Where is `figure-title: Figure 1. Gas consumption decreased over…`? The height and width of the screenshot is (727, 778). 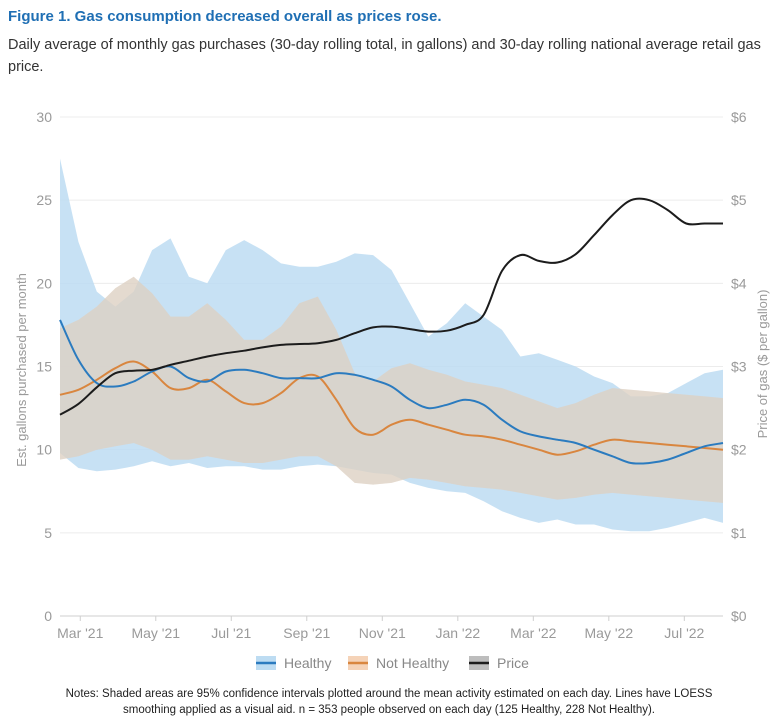 figure-title: Figure 1. Gas consumption decreased over… is located at coordinates (225, 16).